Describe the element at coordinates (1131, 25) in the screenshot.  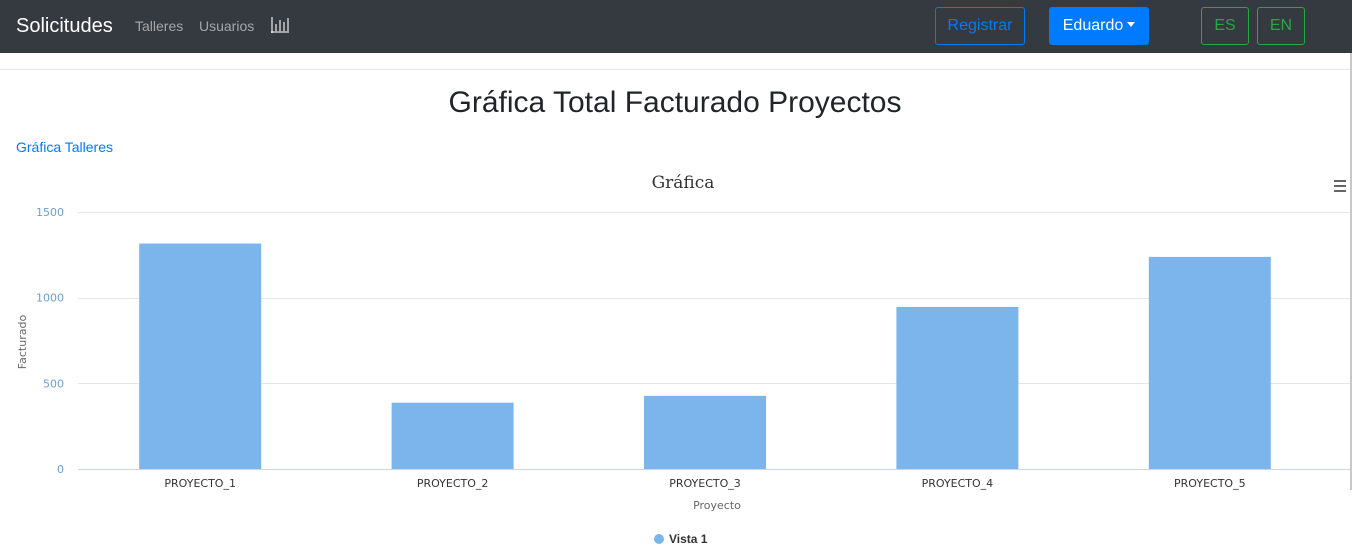
I see `caret-down-icon` at that location.